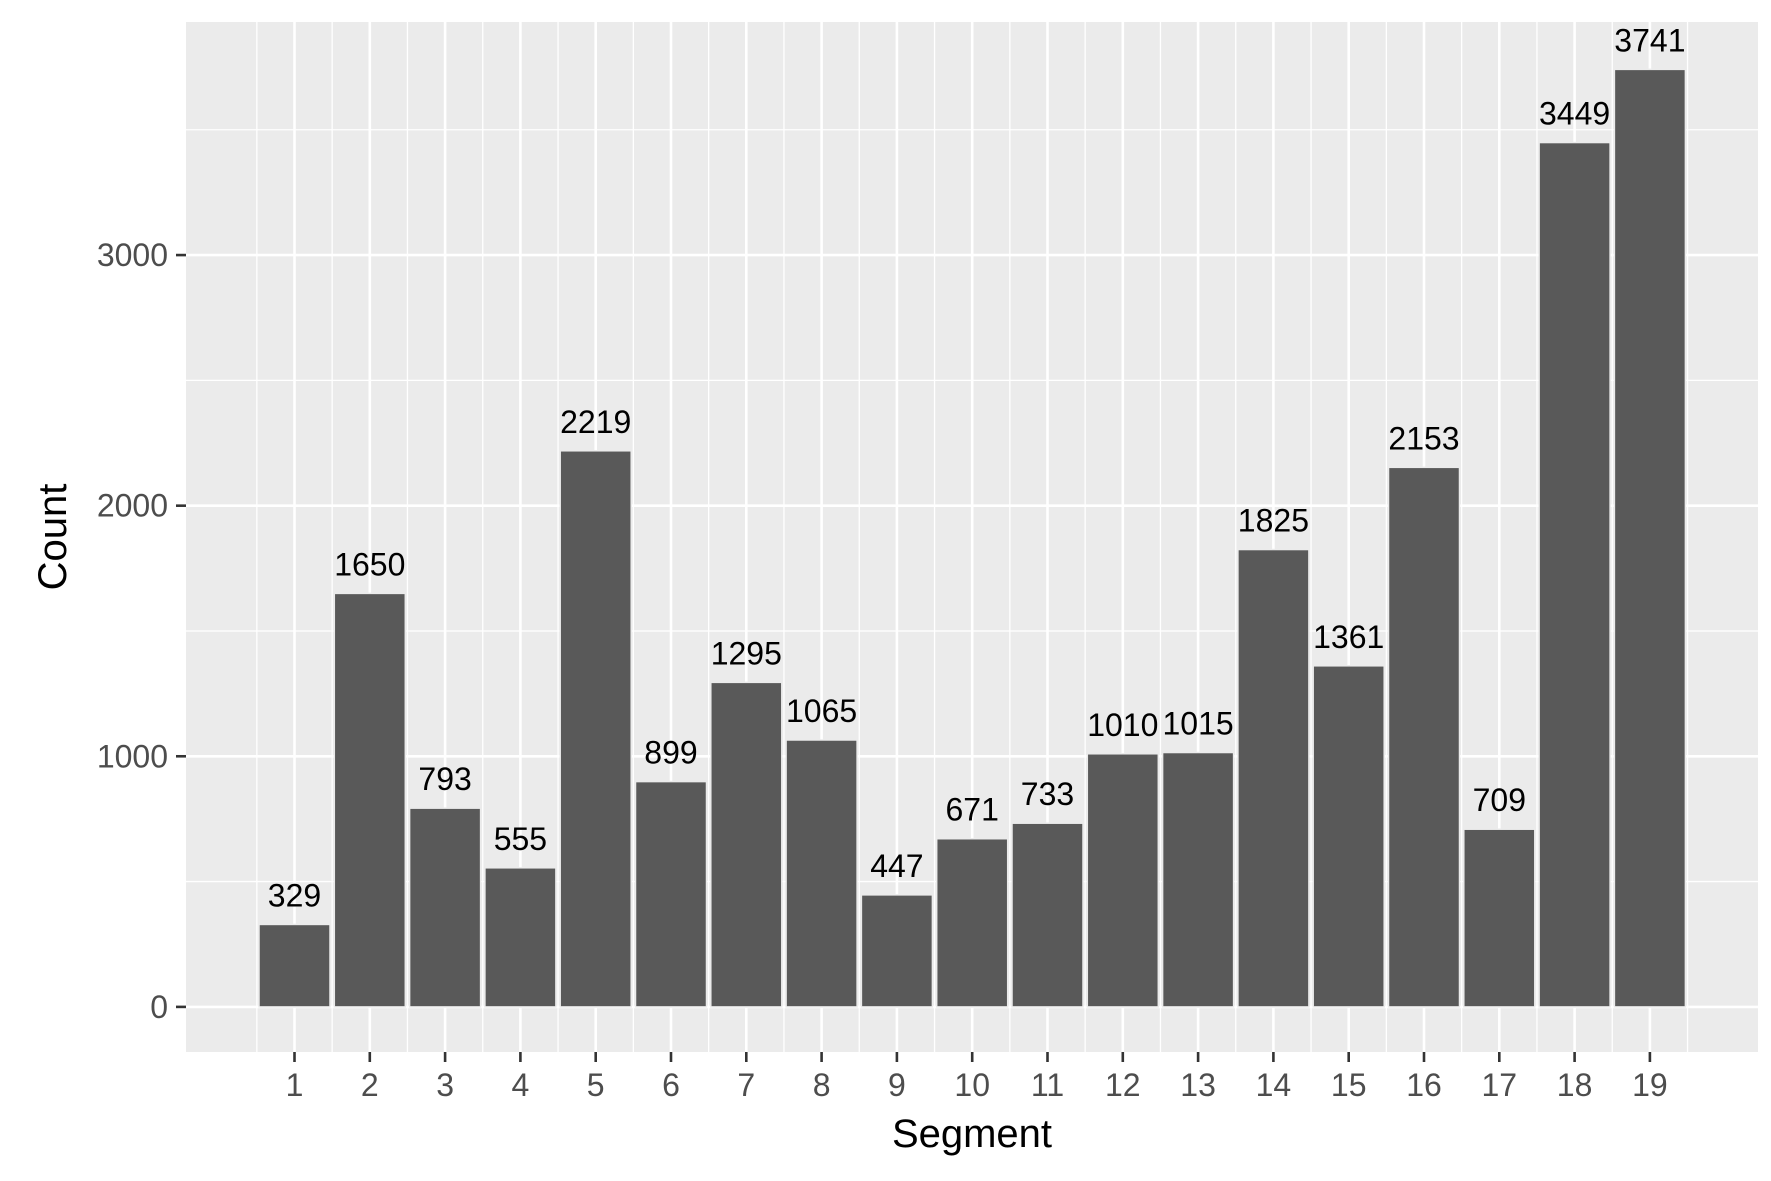 The height and width of the screenshot is (1181, 1771). What do you see at coordinates (821, 711) in the screenshot?
I see `data-label-segment-8: 1065` at bounding box center [821, 711].